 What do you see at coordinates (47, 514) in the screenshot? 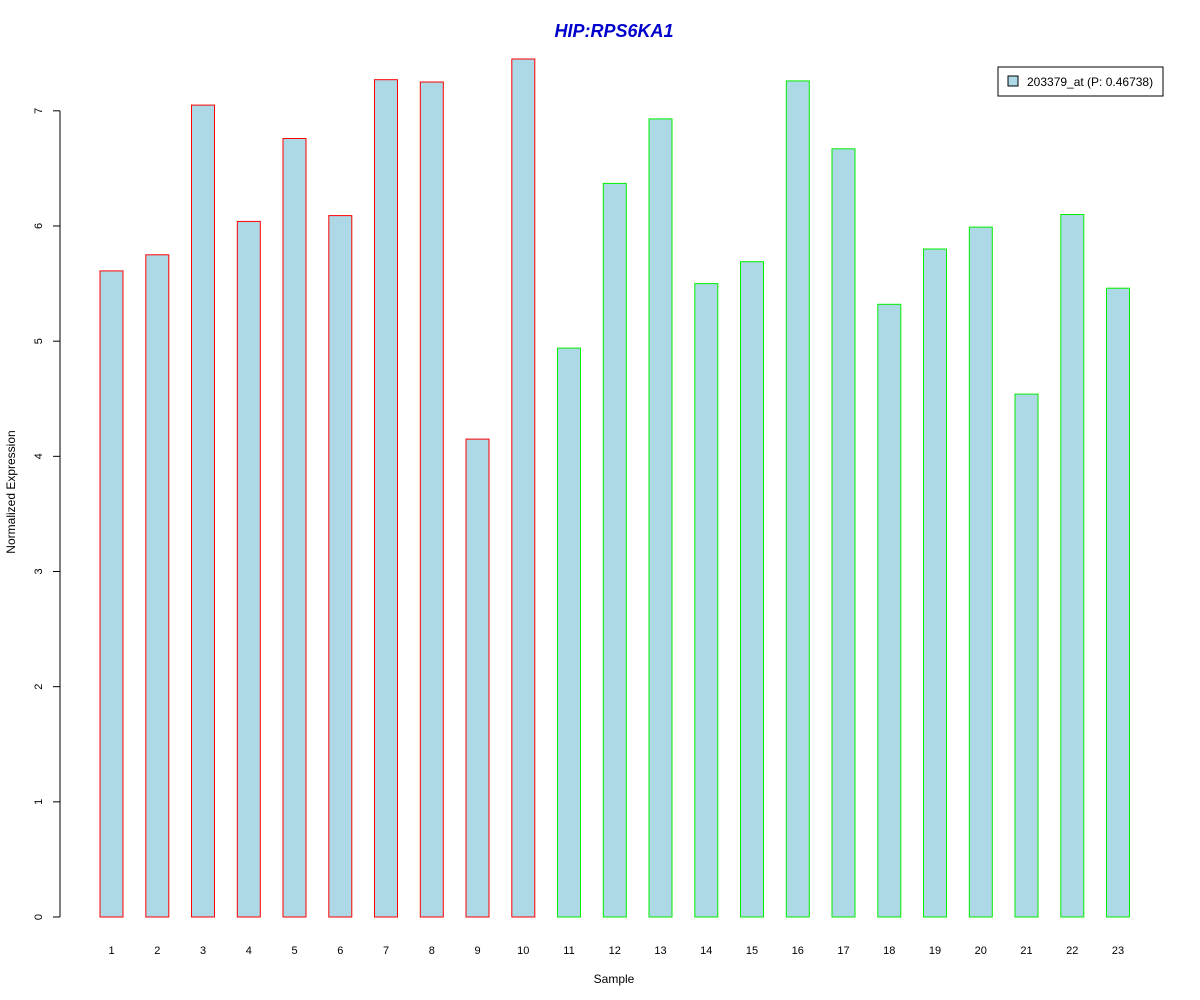
I see `y-axis: 0 1 2 3 4 5 6 7` at bounding box center [47, 514].